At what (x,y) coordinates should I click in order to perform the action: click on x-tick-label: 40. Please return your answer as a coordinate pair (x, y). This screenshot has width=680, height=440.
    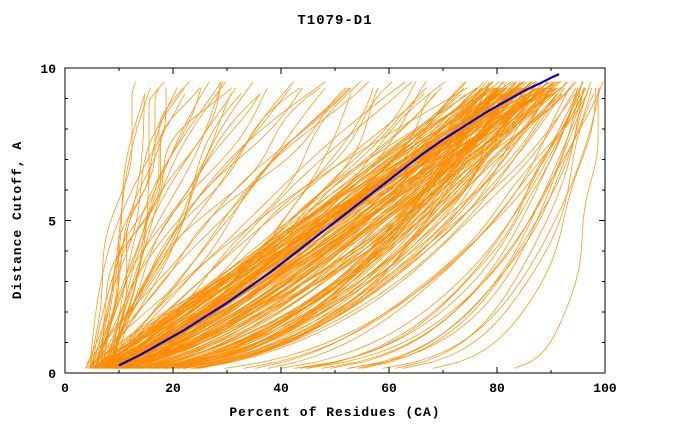
    Looking at the image, I should click on (281, 388).